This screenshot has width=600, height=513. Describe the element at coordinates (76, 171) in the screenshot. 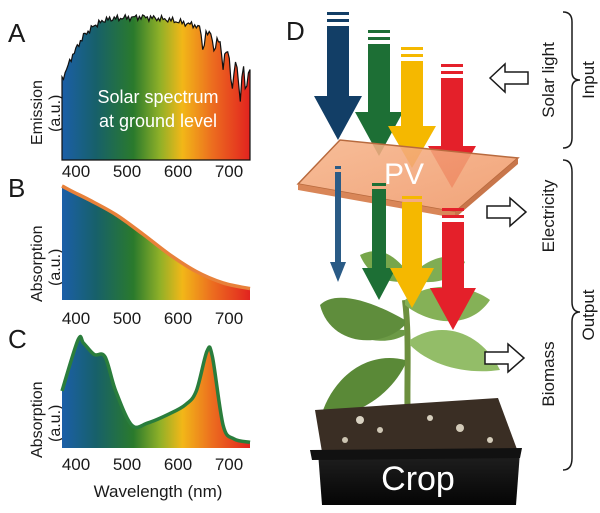

I see `panel-a-xtick: 400` at that location.